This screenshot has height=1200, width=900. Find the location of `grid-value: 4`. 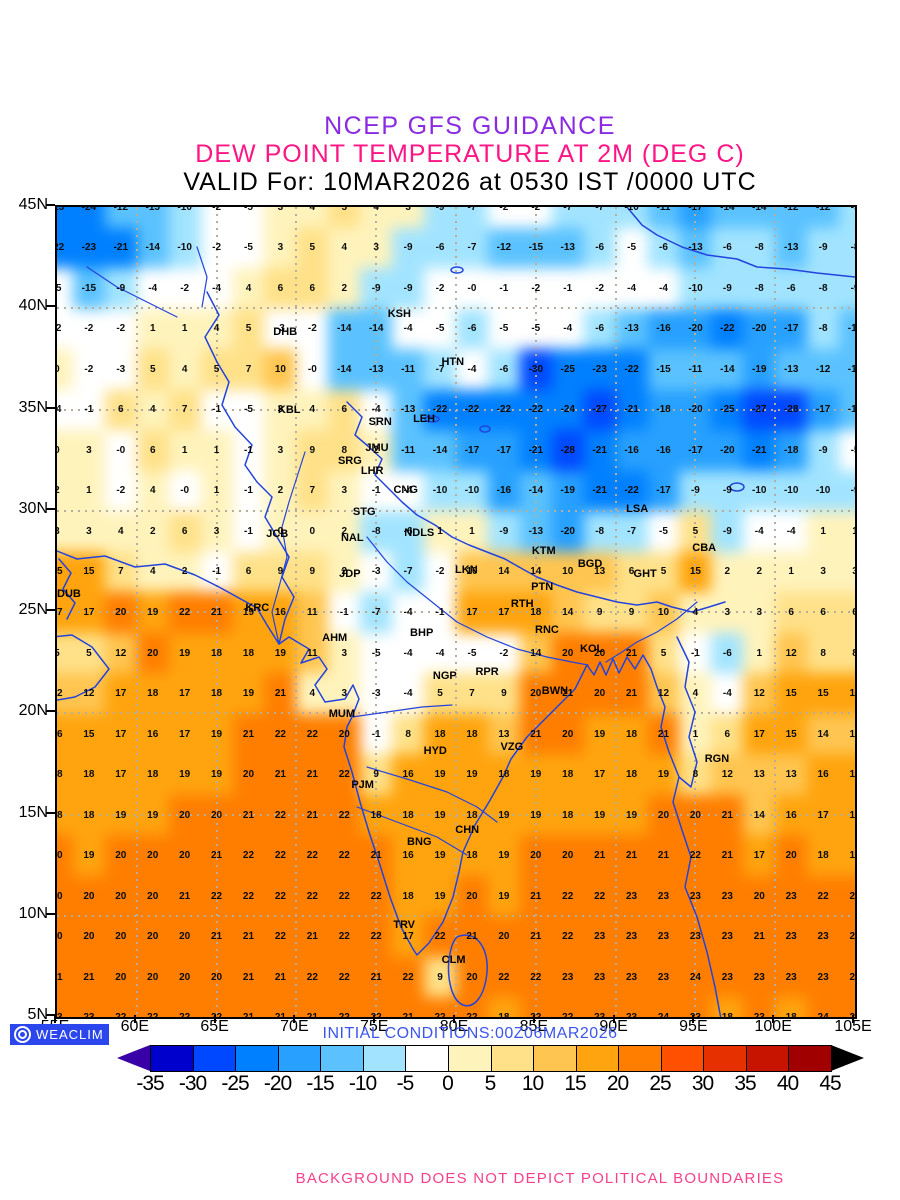

grid-value: 4 is located at coordinates (695, 694).